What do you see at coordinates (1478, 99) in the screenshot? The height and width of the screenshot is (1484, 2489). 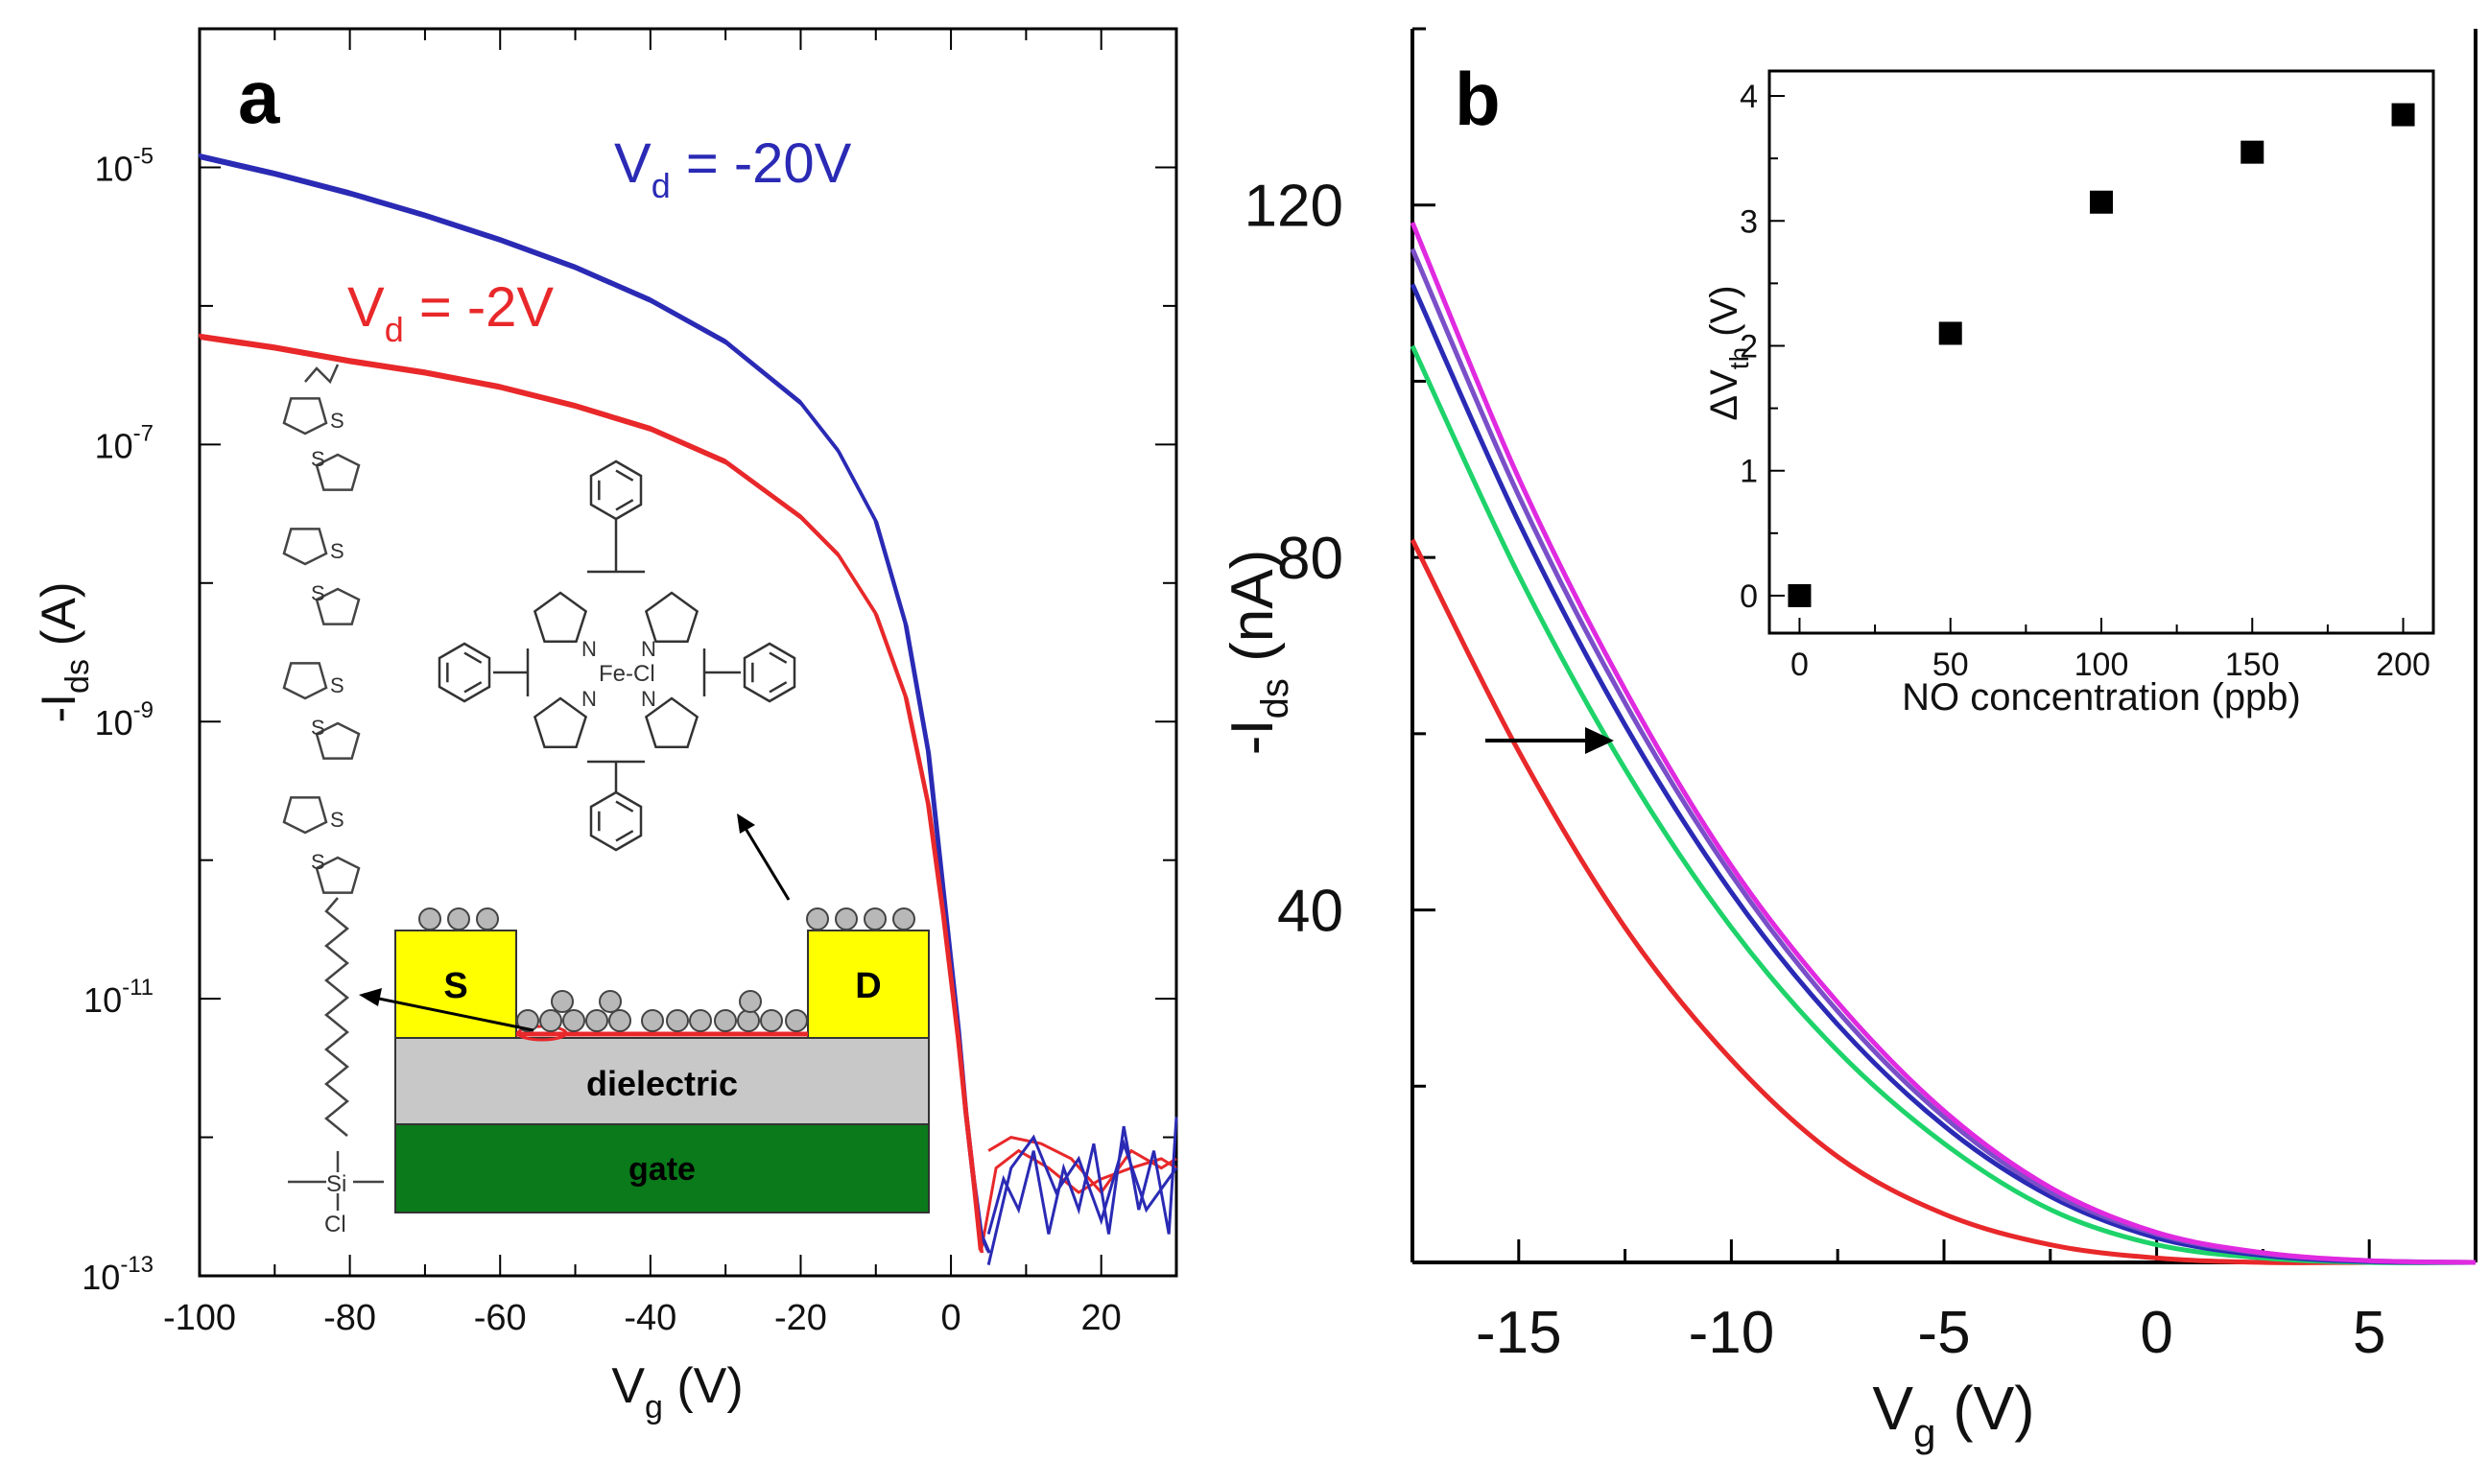 I see `panel-b-label: b` at bounding box center [1478, 99].